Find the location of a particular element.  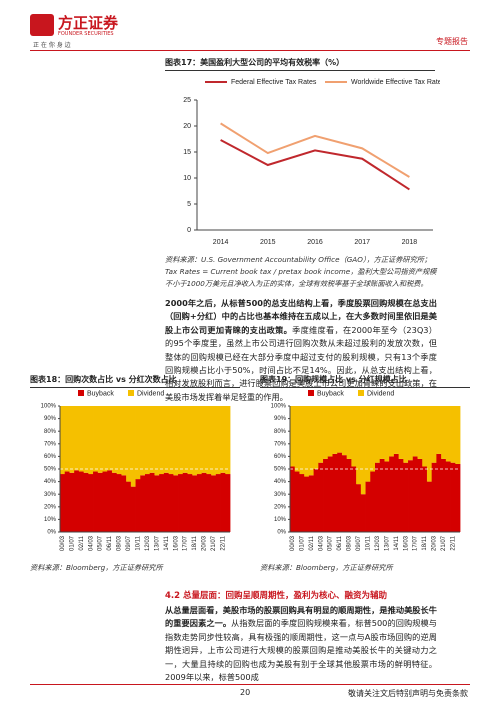

y-tick-label: 10 is located at coordinates (187, 178).